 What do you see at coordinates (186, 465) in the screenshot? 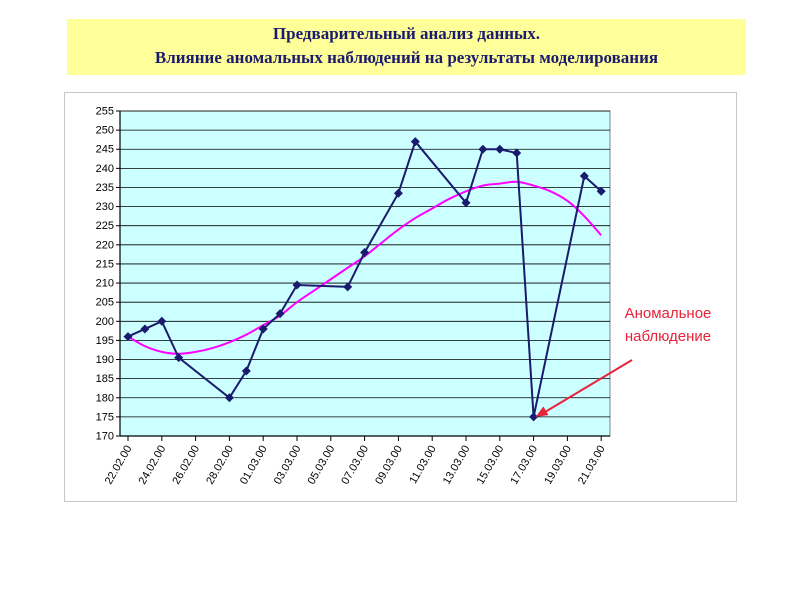
I see `x-tick-label: 26.02.00` at bounding box center [186, 465].